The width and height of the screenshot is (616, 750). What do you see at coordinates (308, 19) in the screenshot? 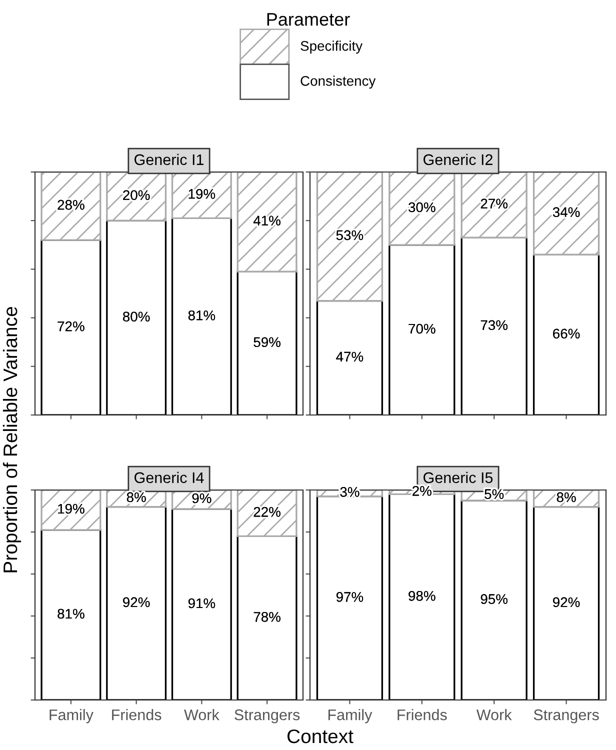
I see `legend-title: Parameter` at bounding box center [308, 19].